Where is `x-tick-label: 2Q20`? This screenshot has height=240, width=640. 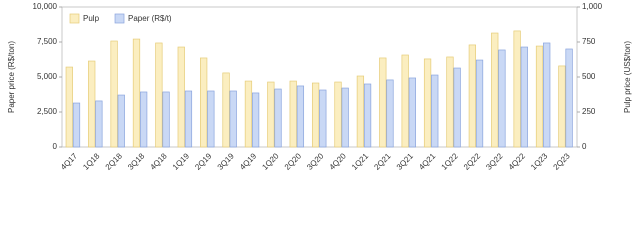 x-tick-label: 2Q20 is located at coordinates (293, 161).